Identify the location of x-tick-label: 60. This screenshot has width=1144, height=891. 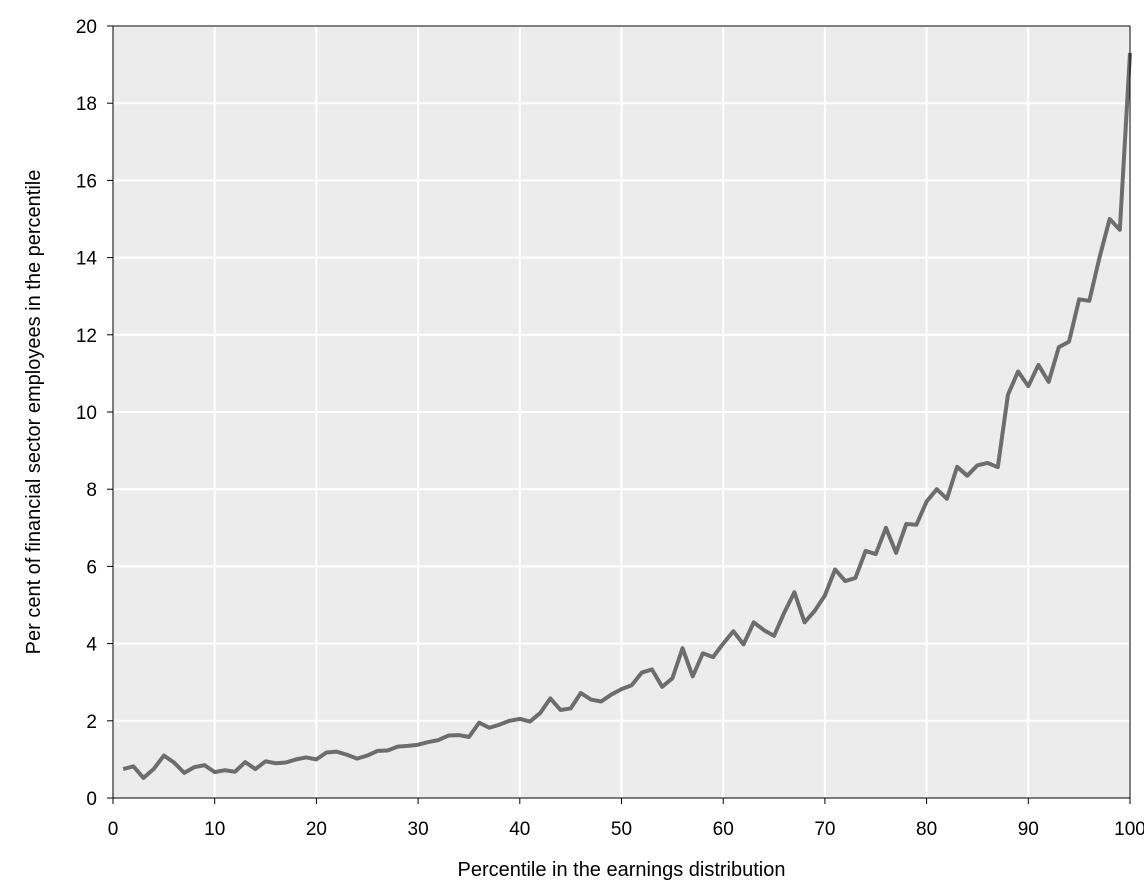
(723, 829).